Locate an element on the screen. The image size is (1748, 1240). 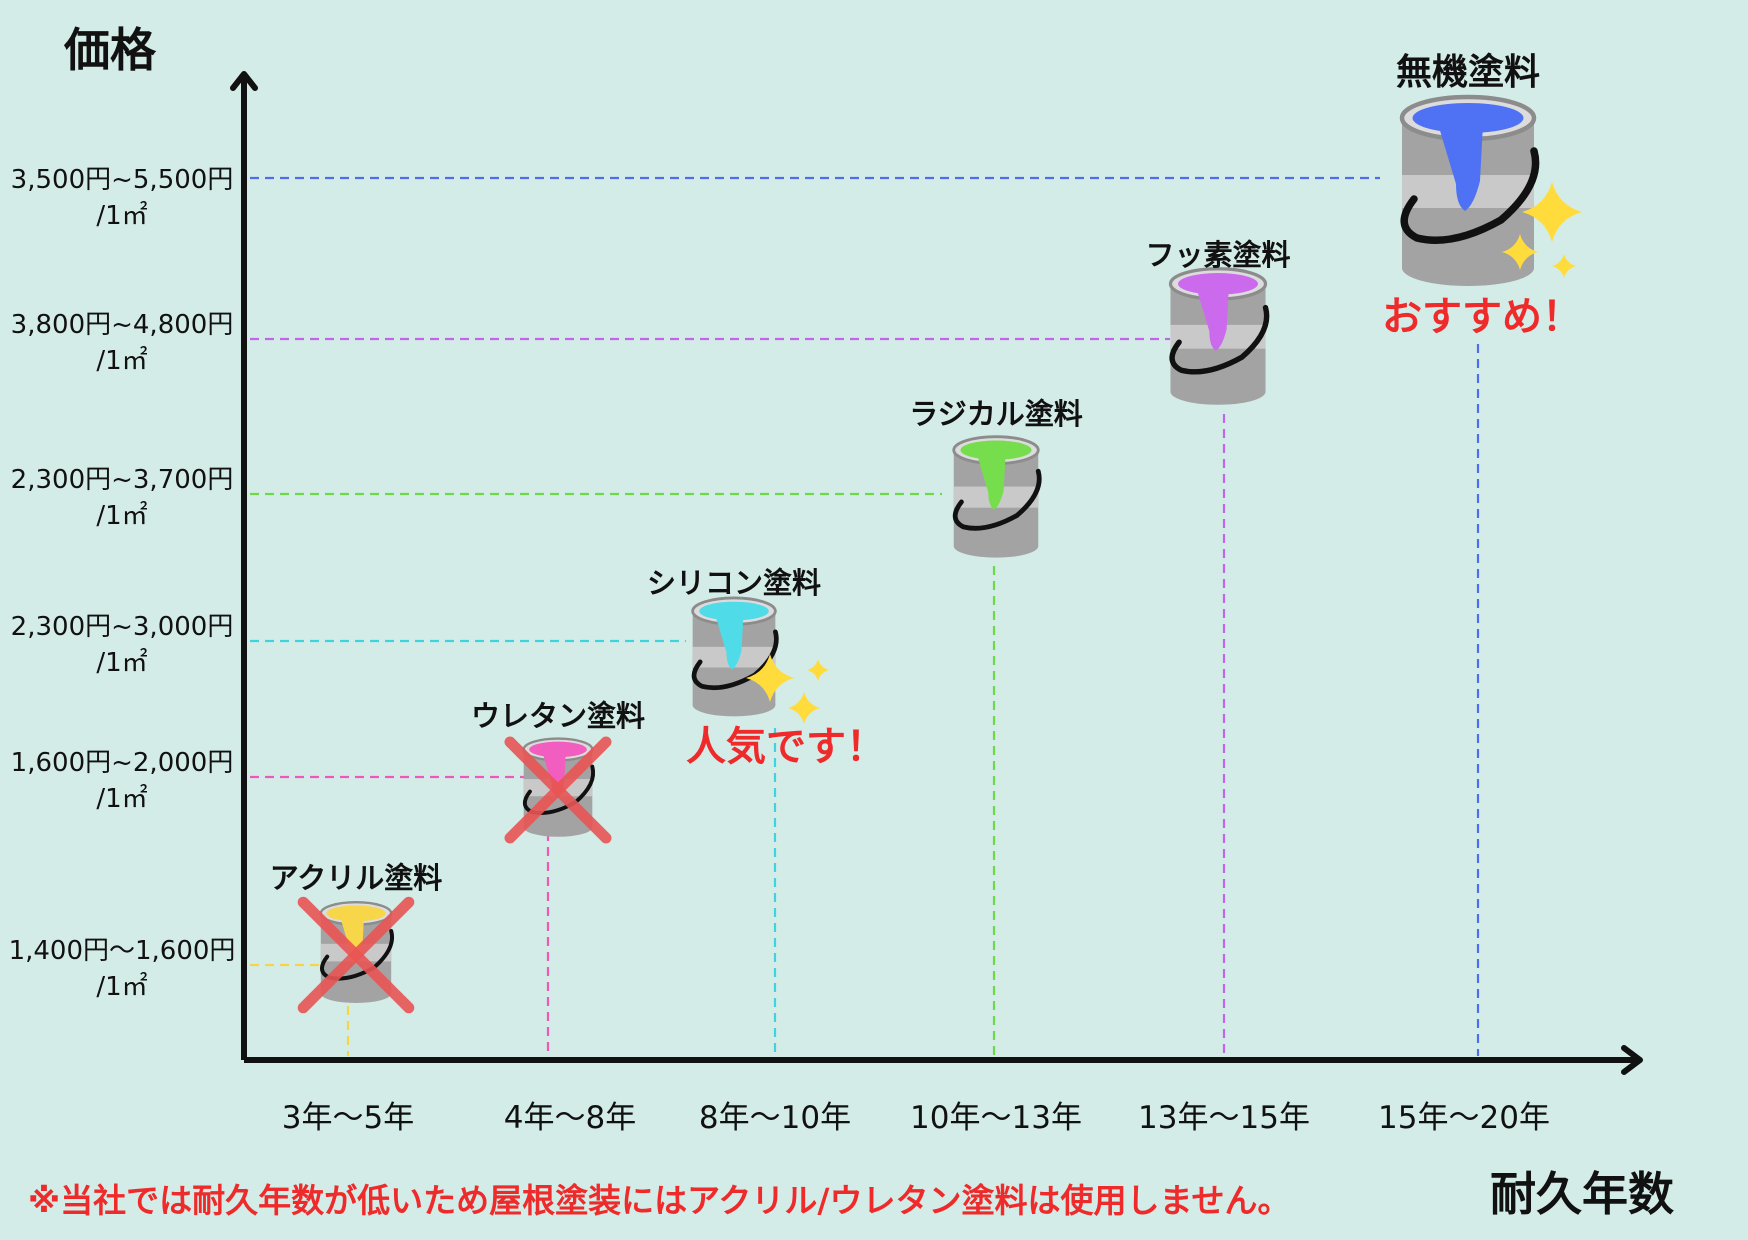
price-label: 3,800円~4,800円 is located at coordinates (122, 325).